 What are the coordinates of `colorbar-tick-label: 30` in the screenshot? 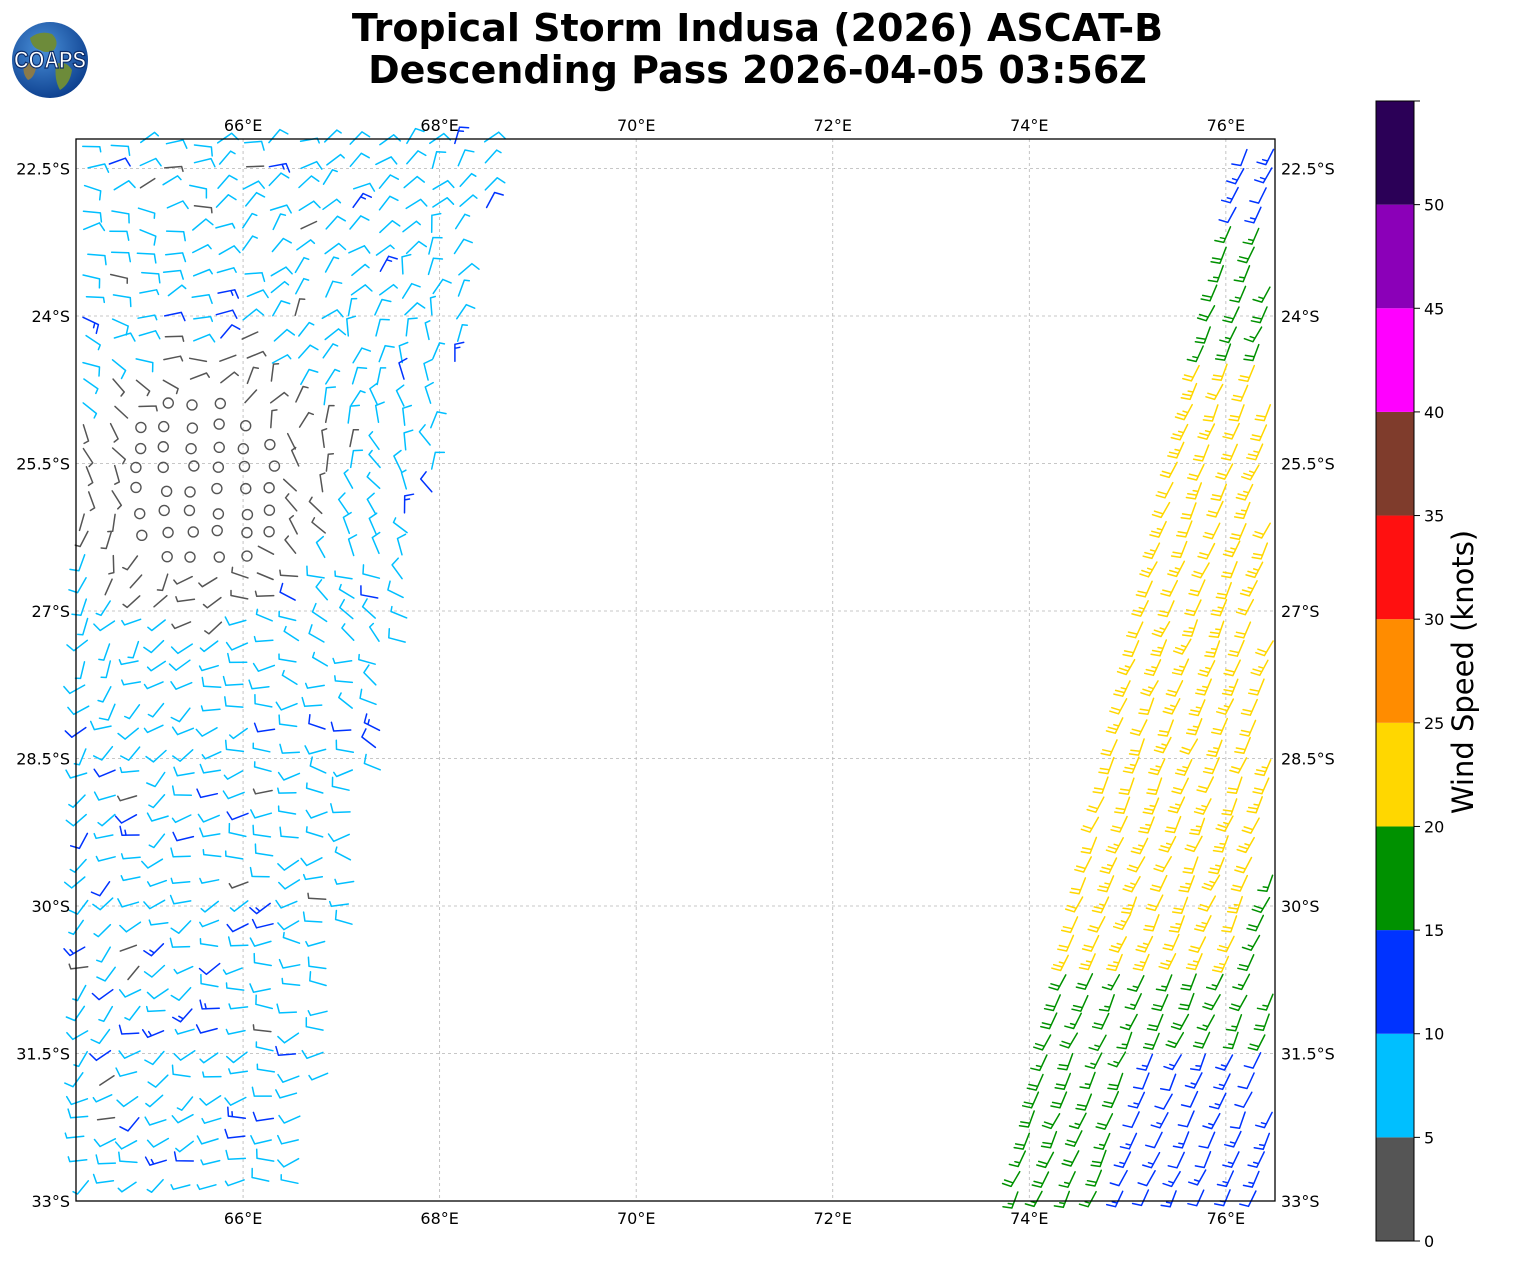 It's located at (1434, 619).